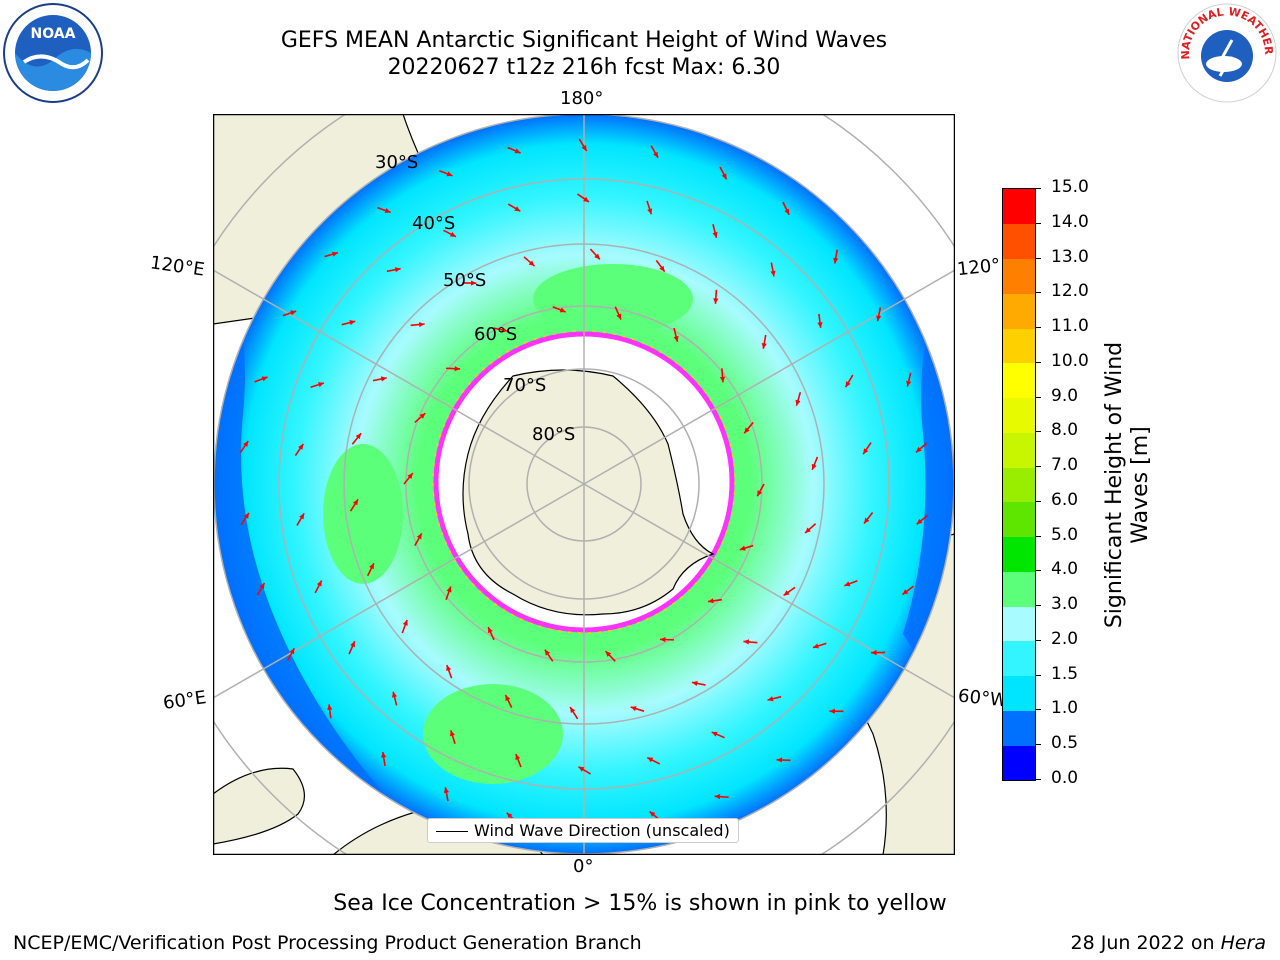 This screenshot has height=960, width=1280. Describe the element at coordinates (184, 700) in the screenshot. I see `lon-label-60e: 60°E` at that location.